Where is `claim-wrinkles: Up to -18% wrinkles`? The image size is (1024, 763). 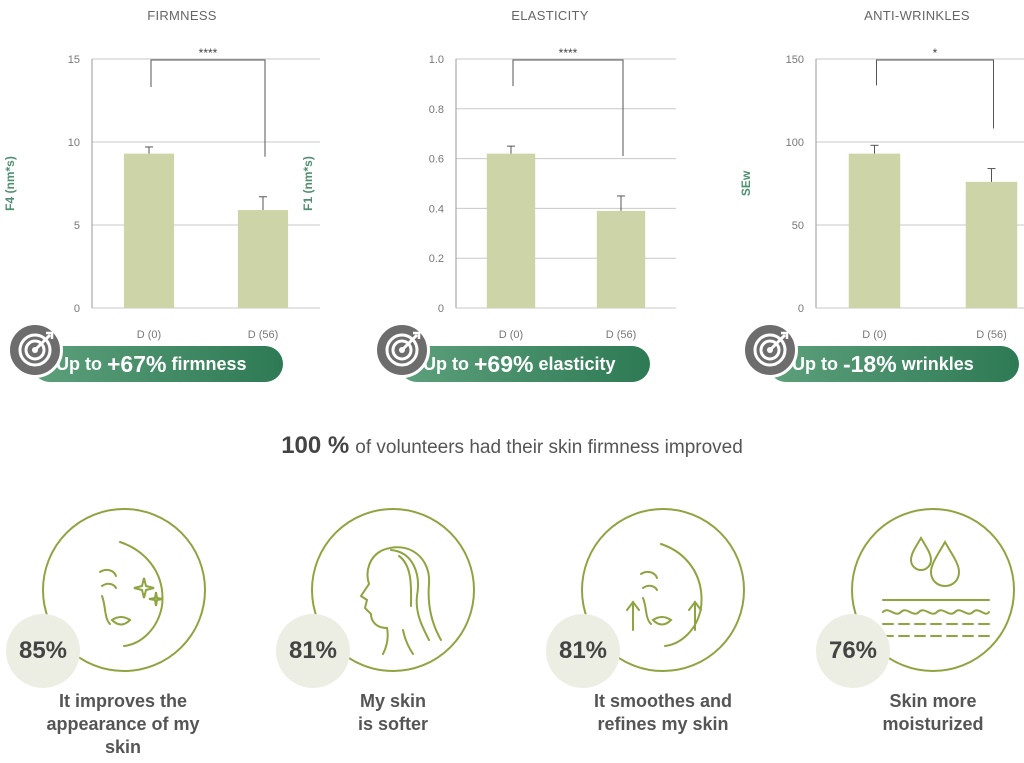 claim-wrinkles: Up to -18% wrinkles is located at coordinates (893, 364).